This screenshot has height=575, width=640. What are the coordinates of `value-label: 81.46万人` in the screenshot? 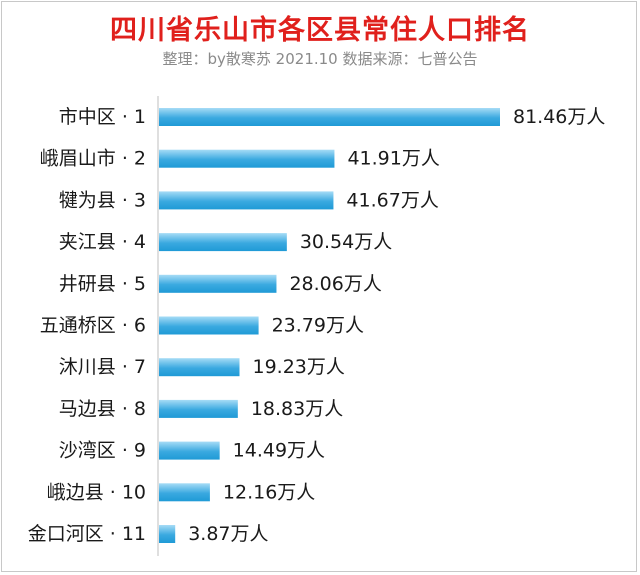 It's located at (559, 117).